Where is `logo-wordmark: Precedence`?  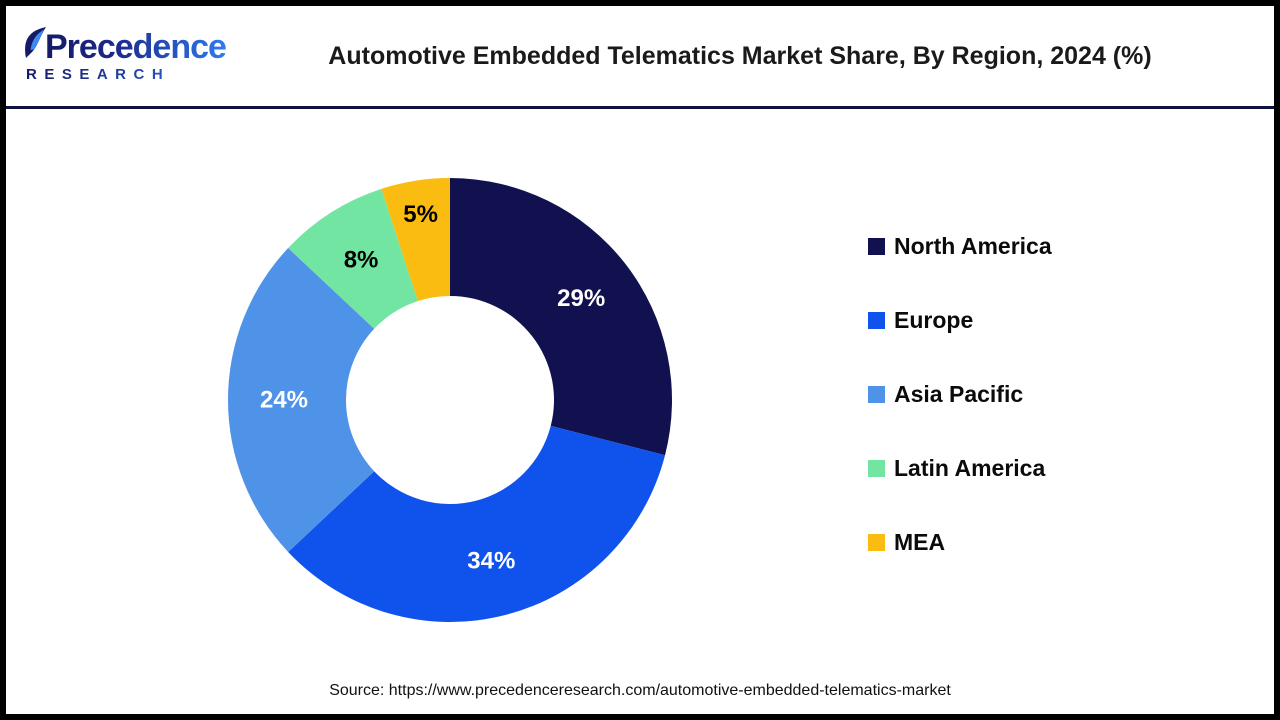
logo-wordmark: Precedence is located at coordinates (136, 47).